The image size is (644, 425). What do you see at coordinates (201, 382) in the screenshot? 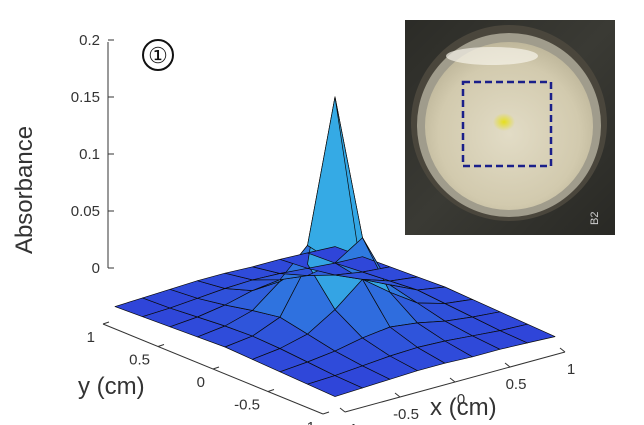
I see `y-tick-label: 0` at bounding box center [201, 382].